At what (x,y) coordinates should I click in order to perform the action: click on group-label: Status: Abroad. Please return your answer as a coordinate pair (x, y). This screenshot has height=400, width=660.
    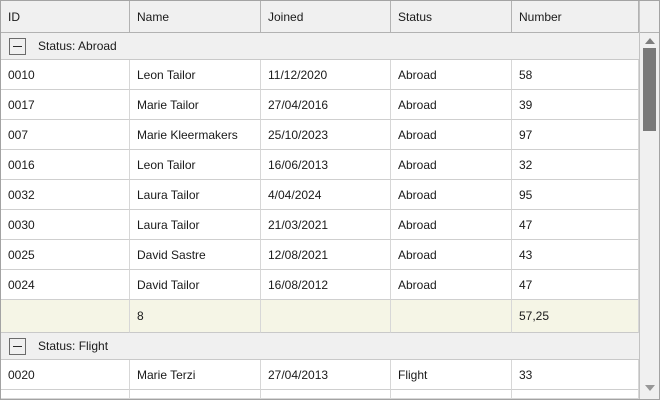
    Looking at the image, I should click on (77, 46).